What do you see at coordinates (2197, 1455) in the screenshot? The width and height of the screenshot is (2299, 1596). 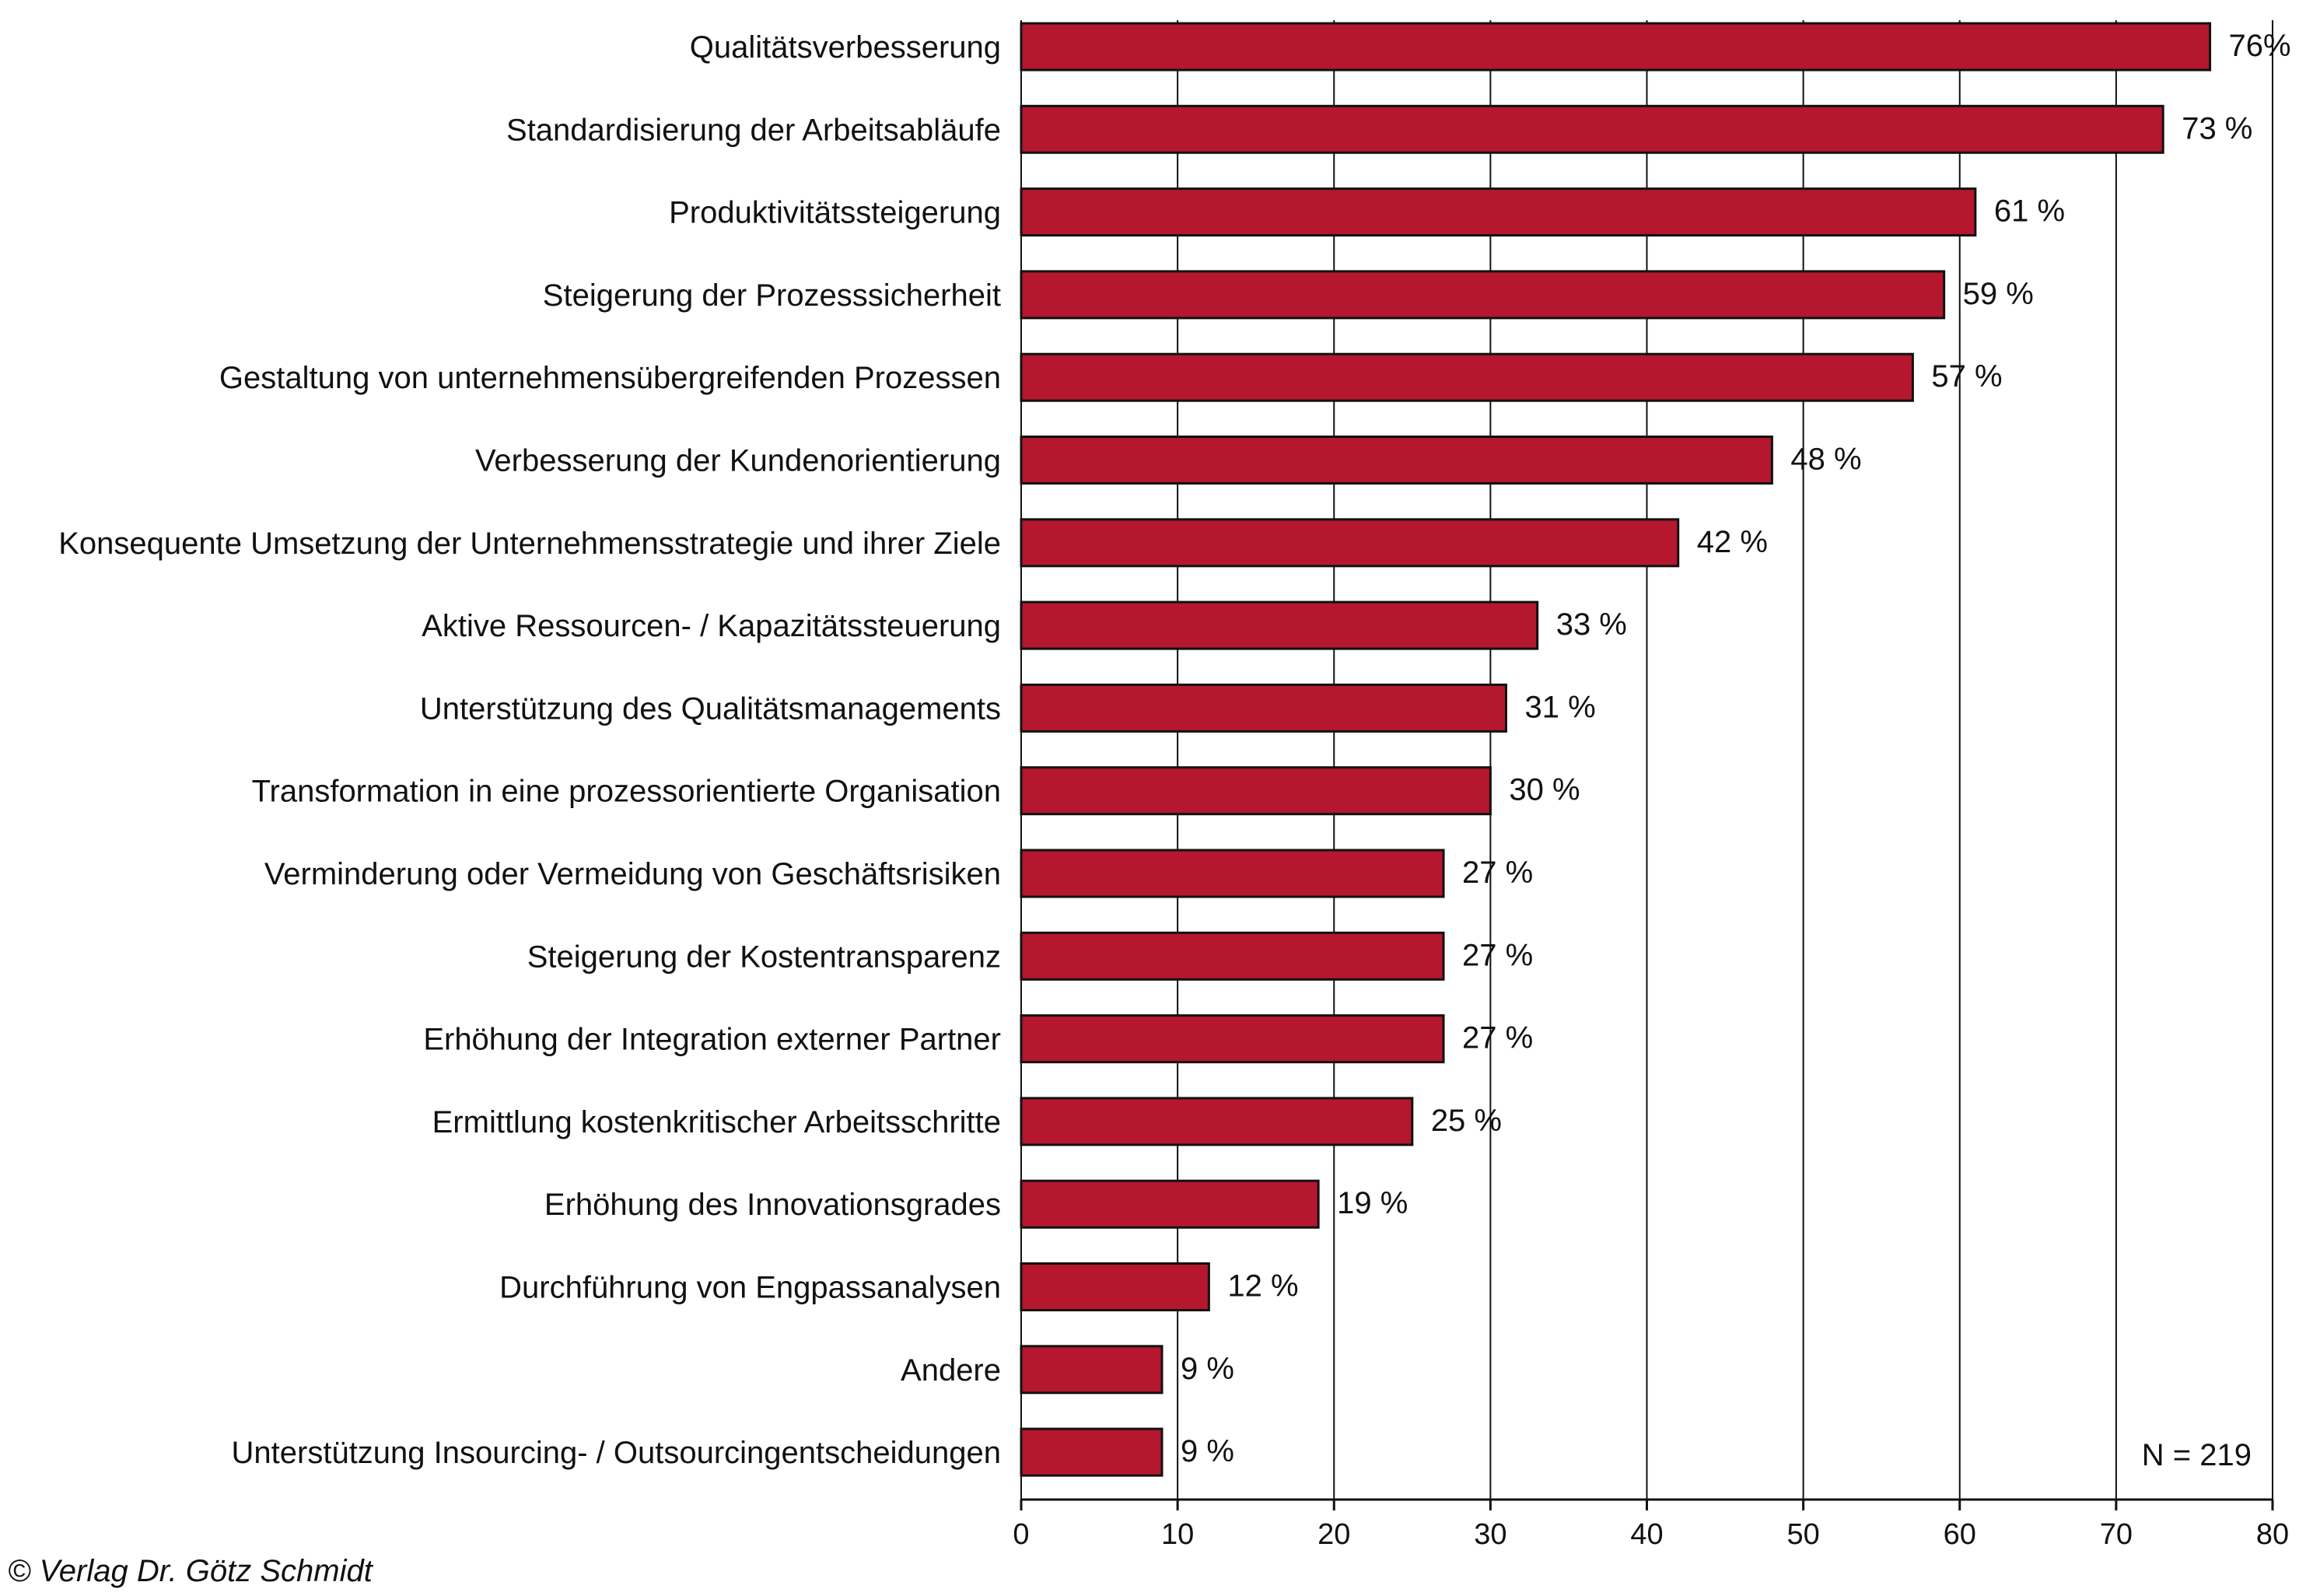 I see `sample-size-note: N = 219` at bounding box center [2197, 1455].